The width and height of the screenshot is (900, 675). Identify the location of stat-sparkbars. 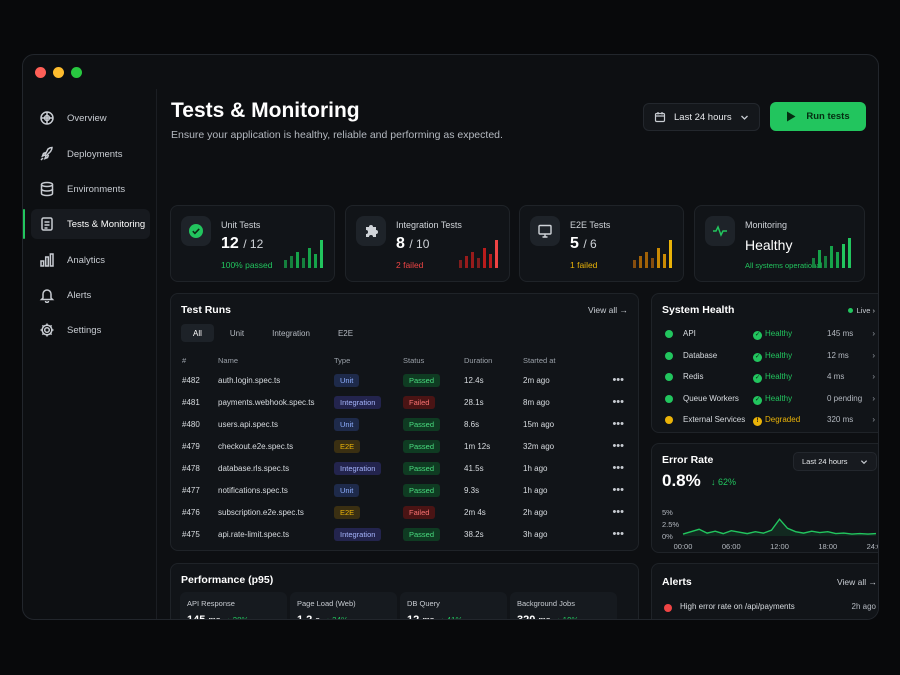
(303, 254).